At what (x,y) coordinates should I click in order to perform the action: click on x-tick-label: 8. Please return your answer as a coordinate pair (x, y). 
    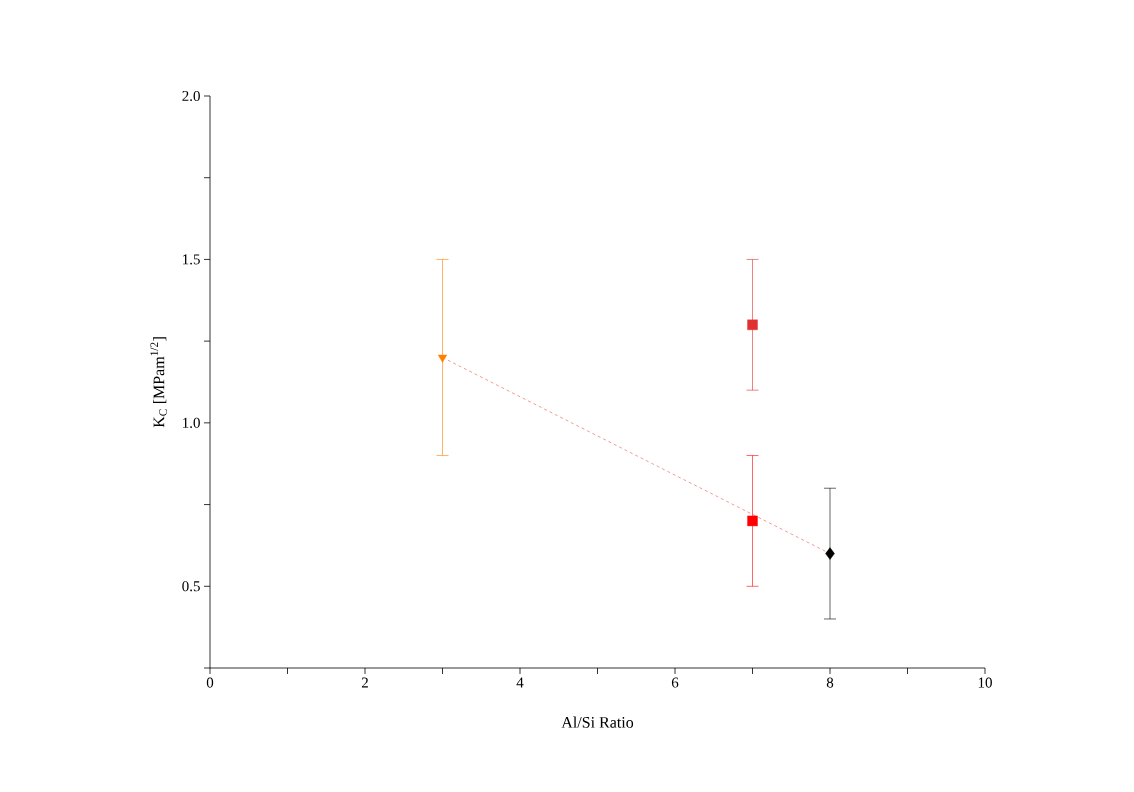
    Looking at the image, I should click on (830, 682).